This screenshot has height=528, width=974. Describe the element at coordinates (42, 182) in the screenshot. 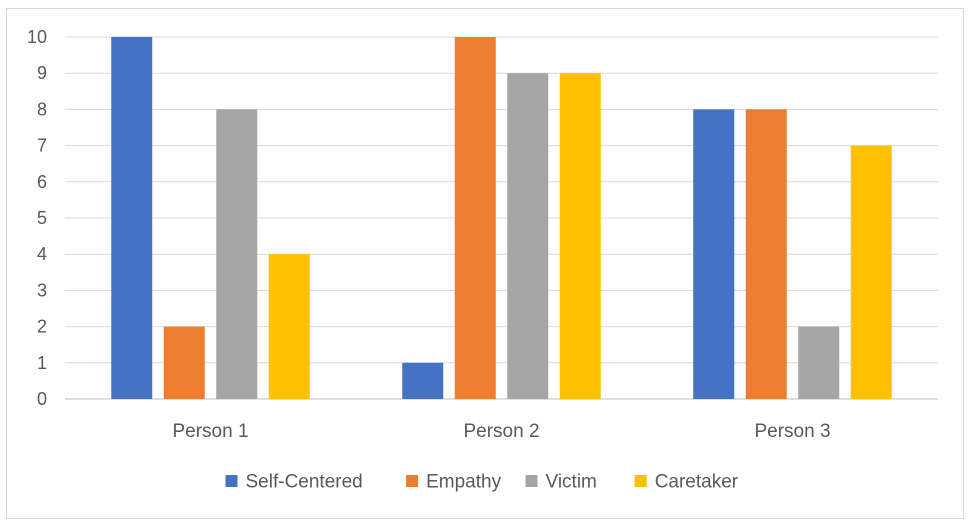

I see `y-tick-label: 6` at that location.